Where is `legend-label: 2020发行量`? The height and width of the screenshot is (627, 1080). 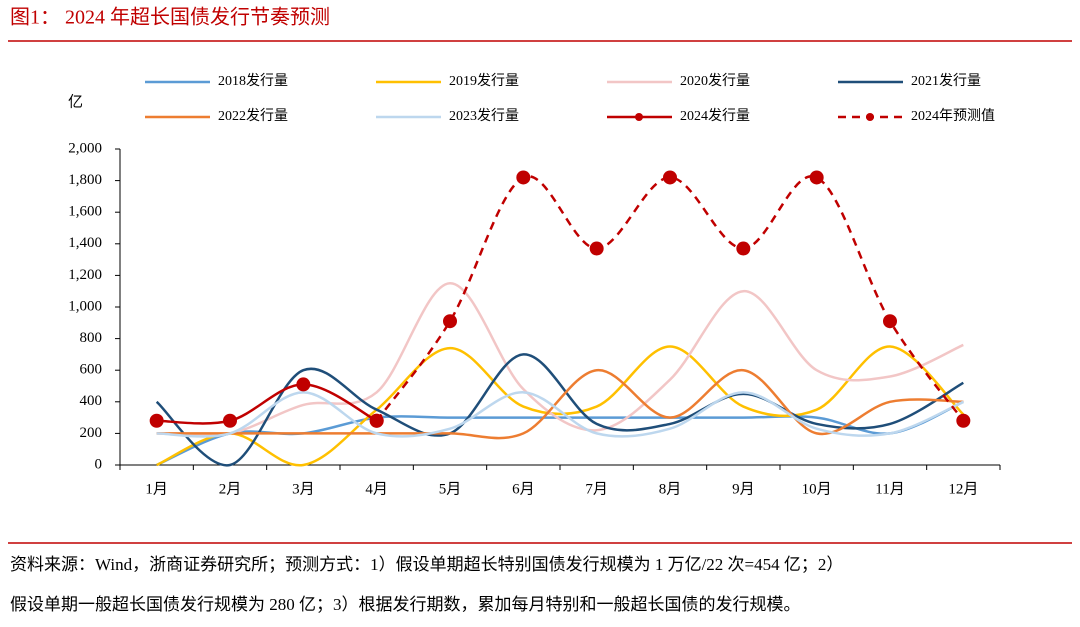 legend-label: 2020发行量 is located at coordinates (715, 81).